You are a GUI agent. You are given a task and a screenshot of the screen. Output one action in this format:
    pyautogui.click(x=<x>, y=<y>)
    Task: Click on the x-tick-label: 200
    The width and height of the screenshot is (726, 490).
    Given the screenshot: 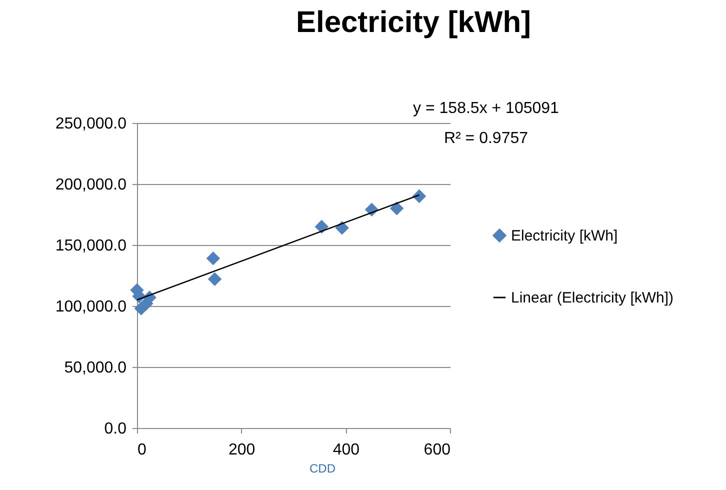 What is the action you would take?
    pyautogui.click(x=242, y=450)
    